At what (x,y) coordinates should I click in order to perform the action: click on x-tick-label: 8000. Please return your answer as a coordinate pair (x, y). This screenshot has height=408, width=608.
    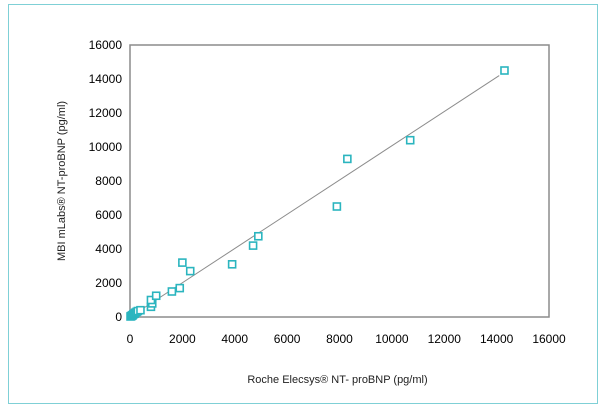
    Looking at the image, I should click on (339, 339).